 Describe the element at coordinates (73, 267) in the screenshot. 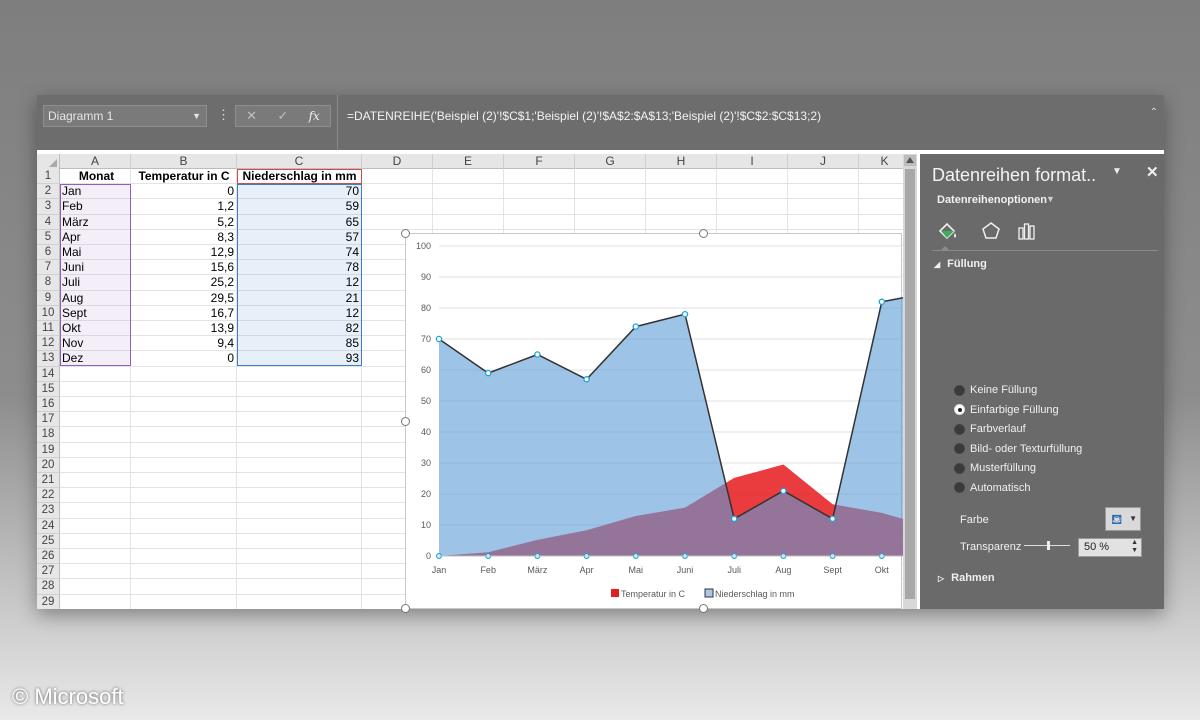

I see `month-cell: Juni` at that location.